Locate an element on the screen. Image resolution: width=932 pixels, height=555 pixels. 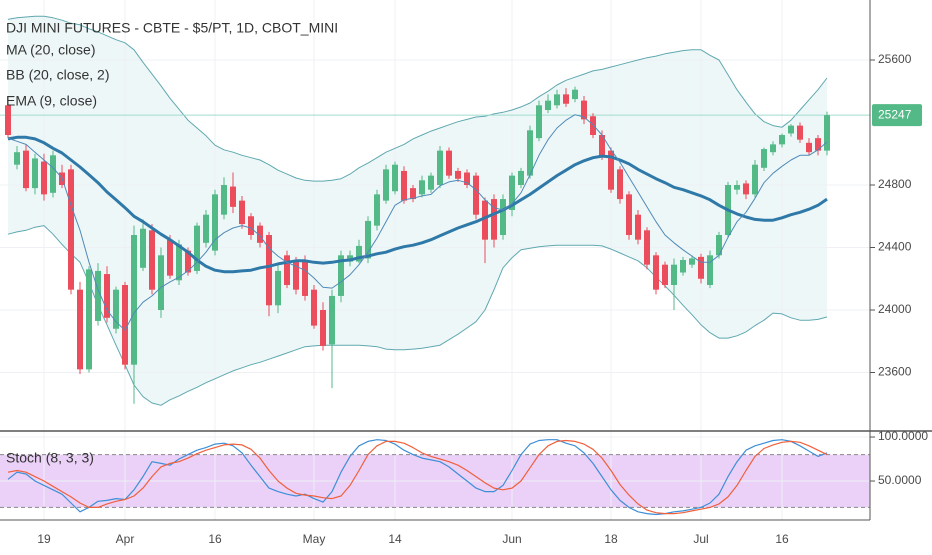
x-tick-label: Jul is located at coordinates (700, 539).